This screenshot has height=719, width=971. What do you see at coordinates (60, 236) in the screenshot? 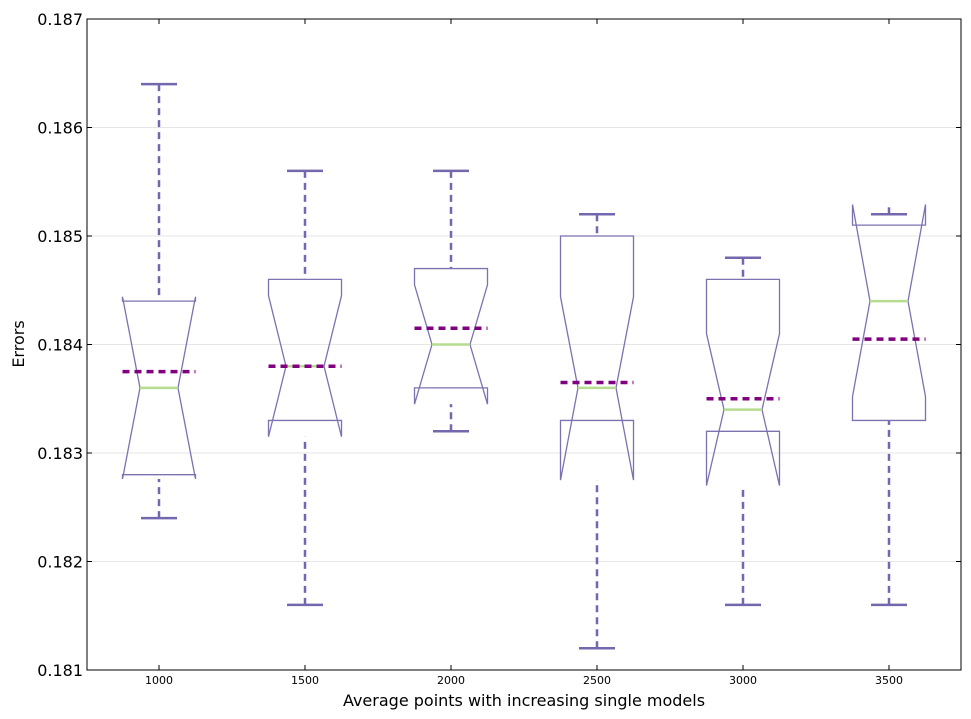
I see `y-tick-label: 0.185` at bounding box center [60, 236].